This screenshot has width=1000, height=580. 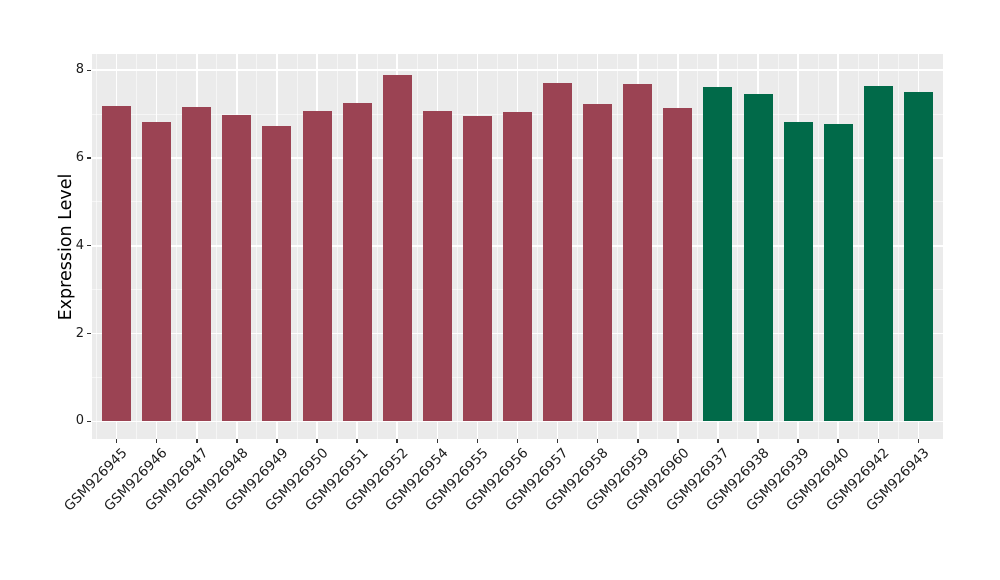 What do you see at coordinates (357, 262) in the screenshot?
I see `bar-GSM926951` at bounding box center [357, 262].